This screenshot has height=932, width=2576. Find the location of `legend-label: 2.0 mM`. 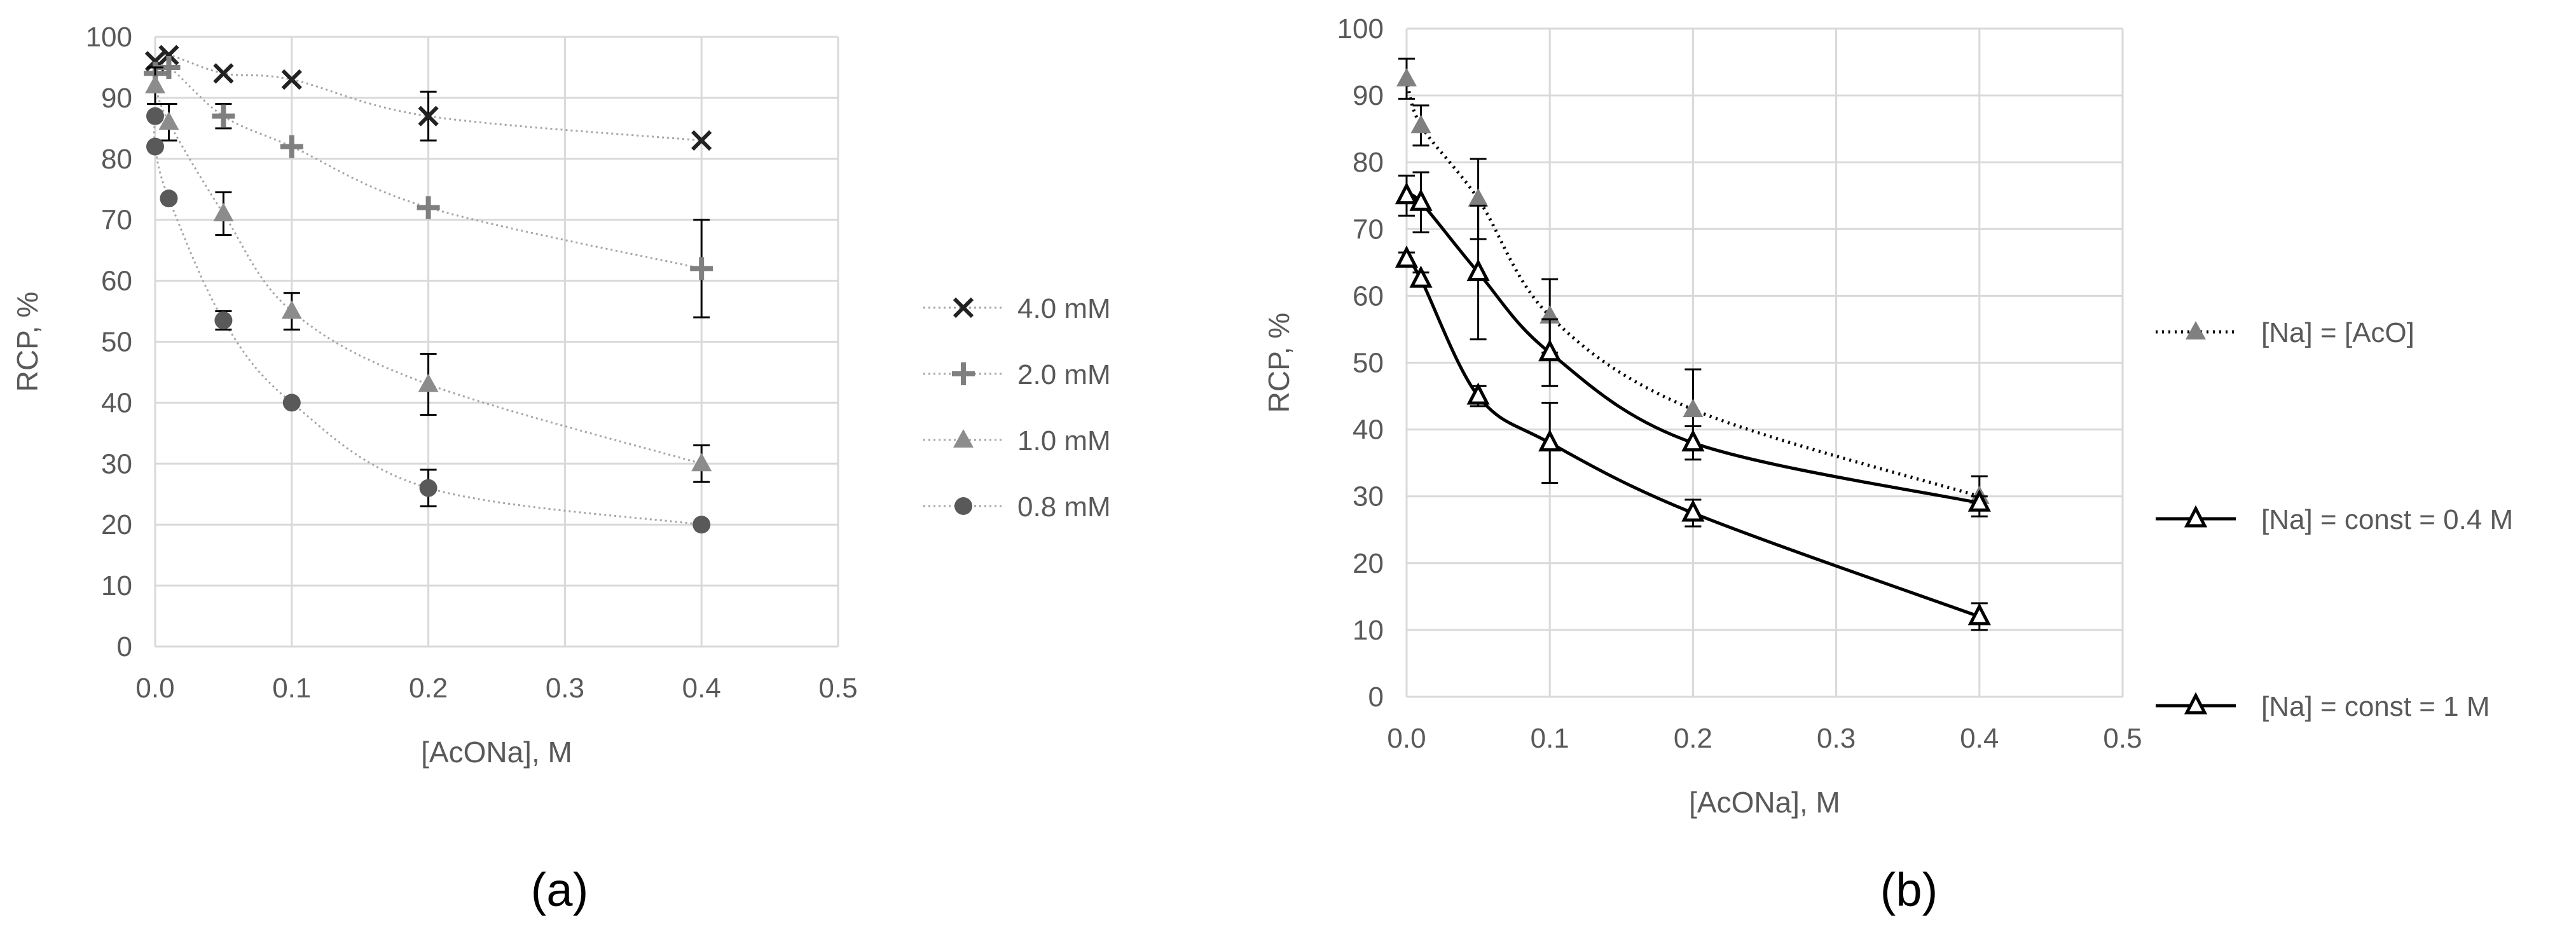

legend-label: 2.0 mM is located at coordinates (1064, 374).